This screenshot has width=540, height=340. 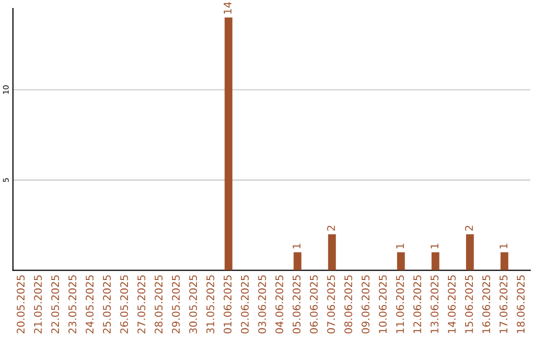 I want to click on x-tick-label: 12.06.2025, so click(x=417, y=304).